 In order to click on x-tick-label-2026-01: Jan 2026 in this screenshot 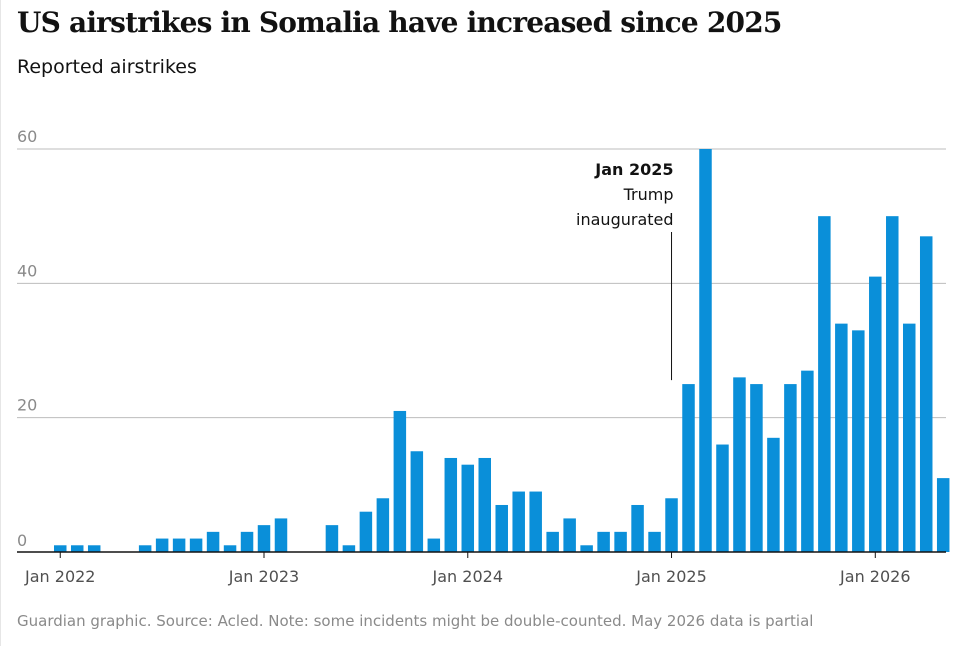, I will do `click(874, 576)`.